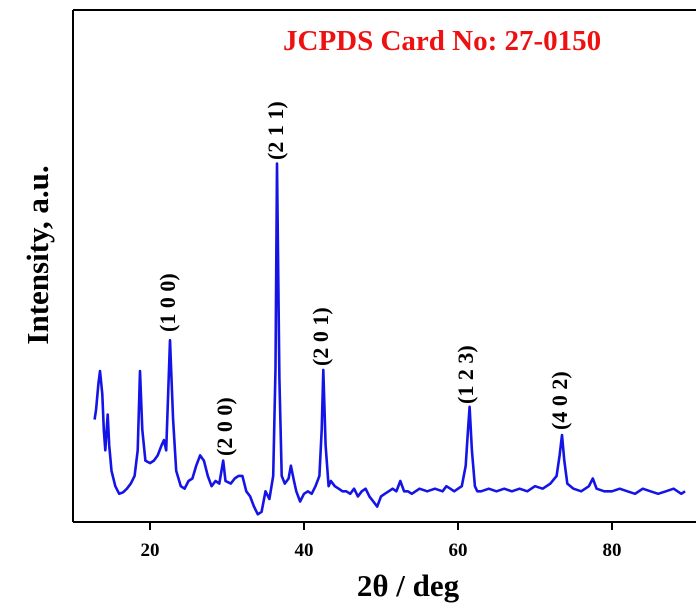 Image resolution: width=696 pixels, height=603 pixels. What do you see at coordinates (612, 550) in the screenshot?
I see `x-tick-label: 80` at bounding box center [612, 550].